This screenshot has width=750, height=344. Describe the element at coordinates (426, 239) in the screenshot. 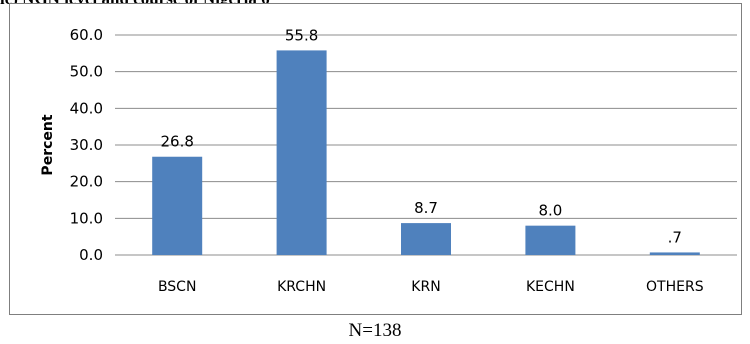

I see `bar-krn` at that location.